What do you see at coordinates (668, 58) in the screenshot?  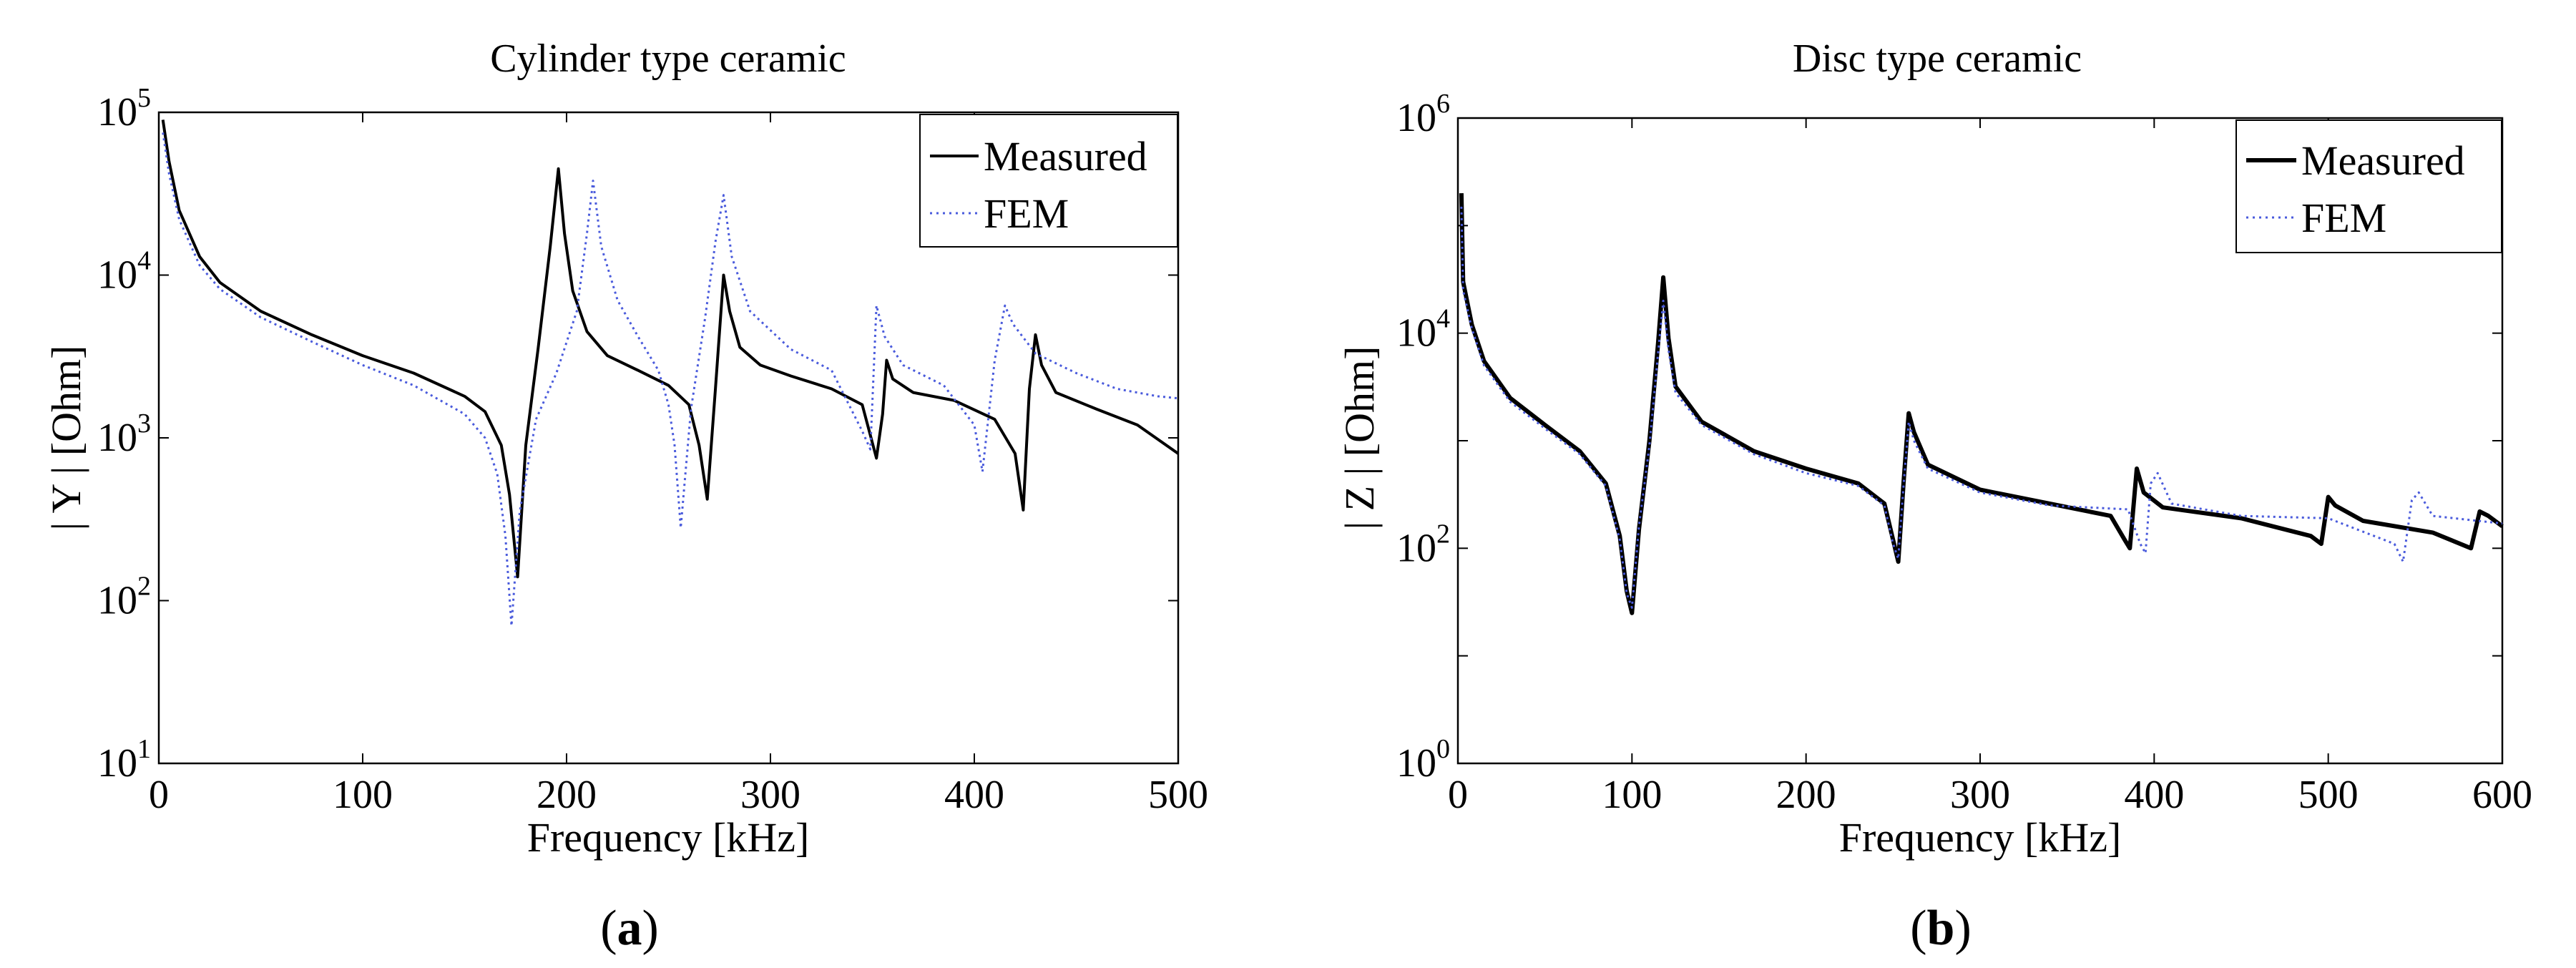 I see `chart-title: Cylinder type ceramic` at bounding box center [668, 58].